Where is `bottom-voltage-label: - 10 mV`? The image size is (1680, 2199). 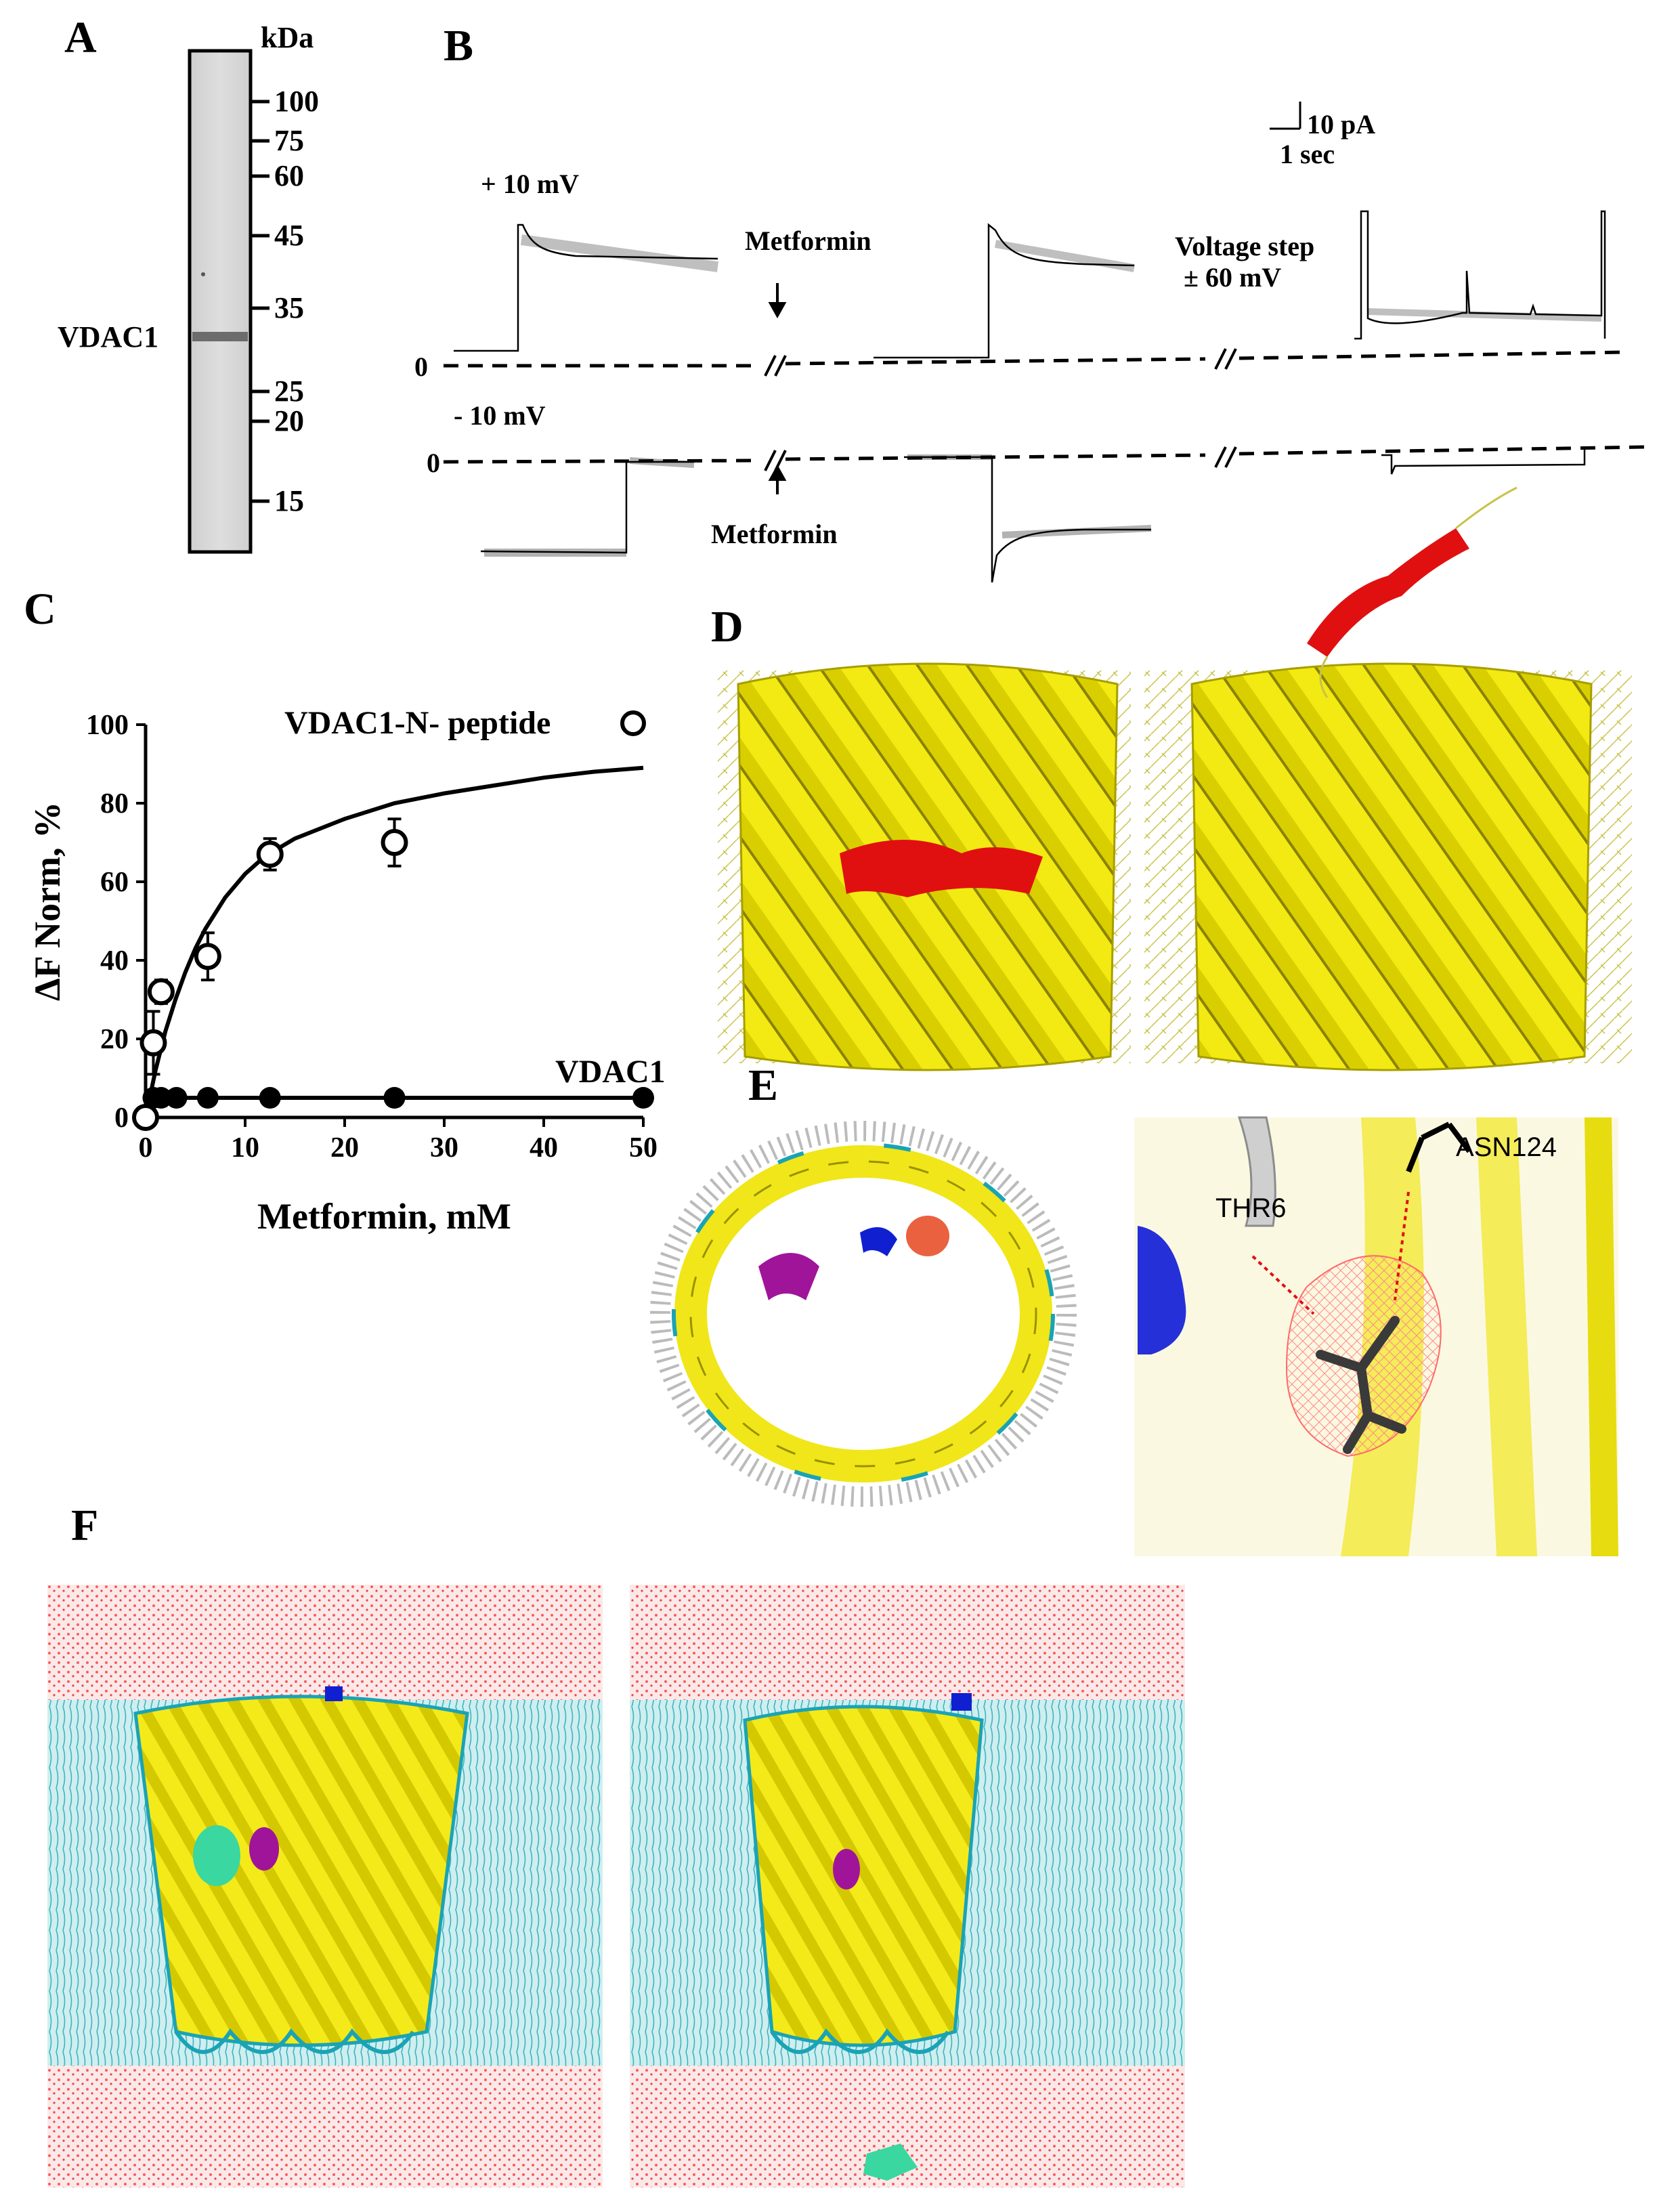 bottom-voltage-label: - 10 mV is located at coordinates (500, 415).